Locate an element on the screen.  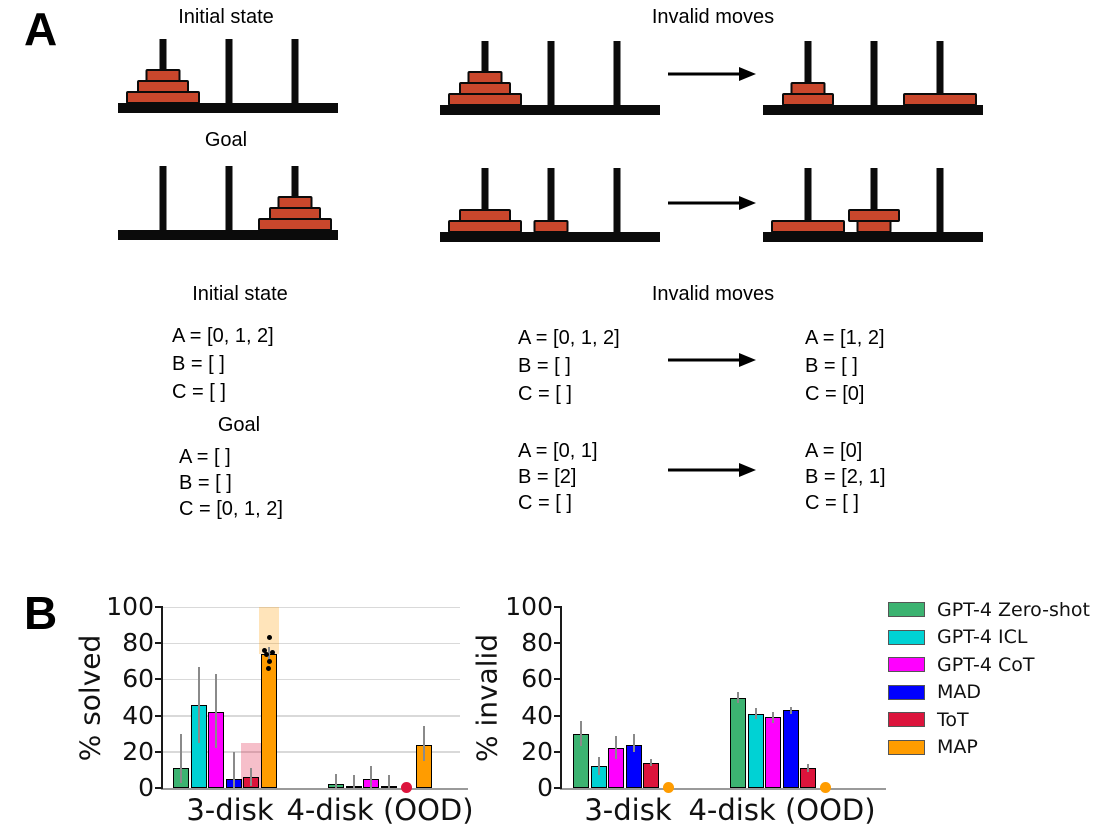
chart-percent-solved: 0 20 40 60 80 100 % solved 3-disk 4-disk (OOD) is located at coordinates (274, 711).